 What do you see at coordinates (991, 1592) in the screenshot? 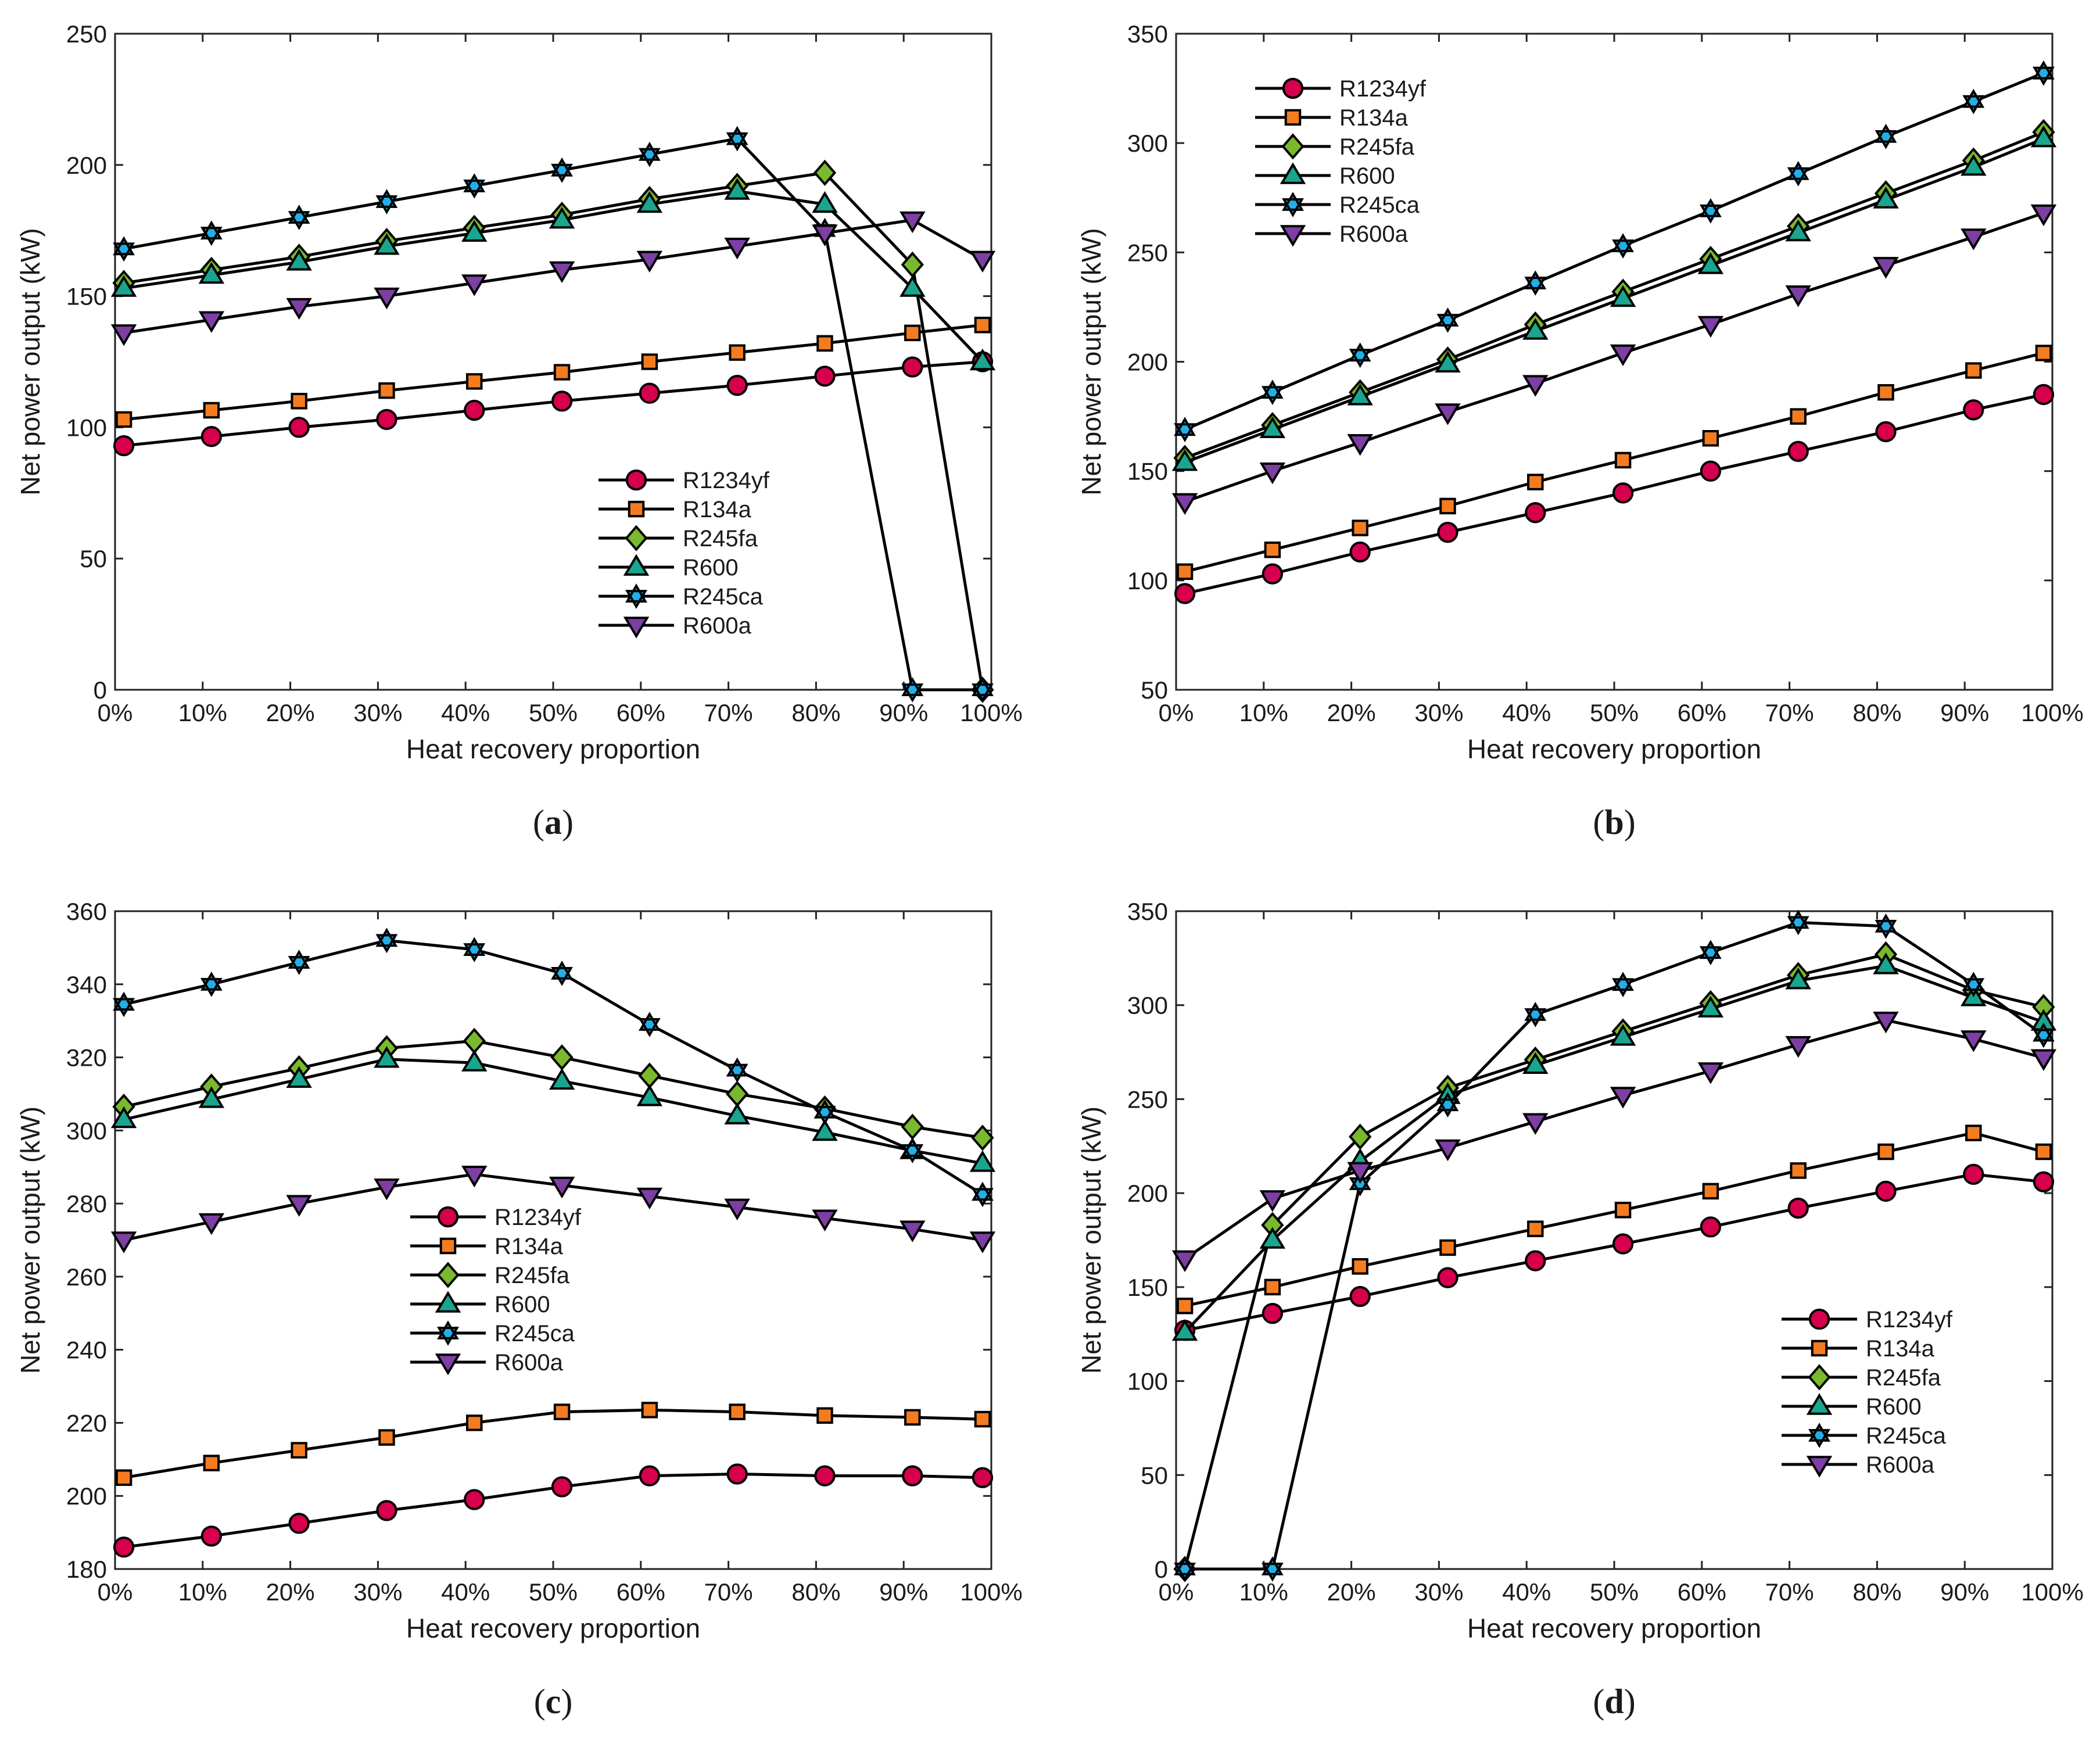
I see `x-tick-label: 100%` at bounding box center [991, 1592].